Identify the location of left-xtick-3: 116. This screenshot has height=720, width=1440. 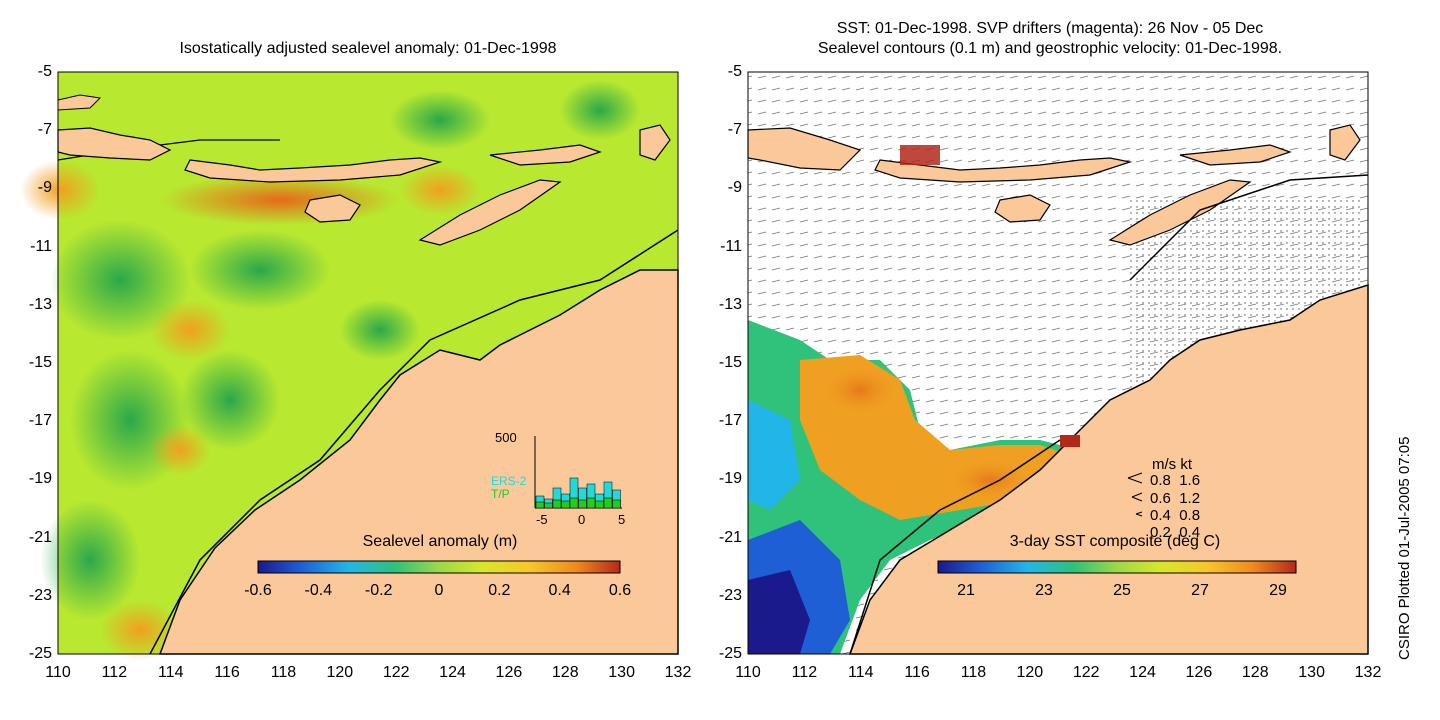
(227, 672).